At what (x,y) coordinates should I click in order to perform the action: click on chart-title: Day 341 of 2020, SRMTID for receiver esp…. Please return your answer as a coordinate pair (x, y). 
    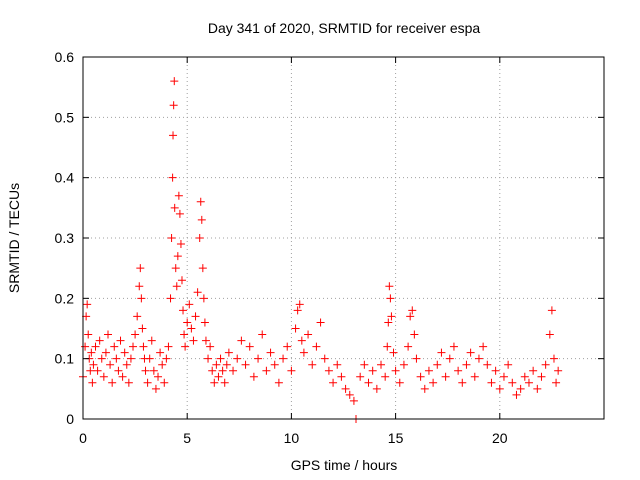
    Looking at the image, I should click on (344, 28).